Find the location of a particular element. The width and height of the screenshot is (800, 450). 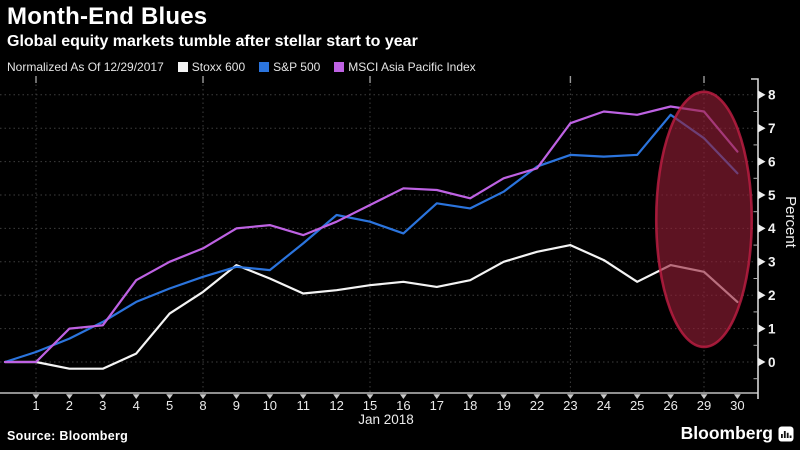

plot-top-ticks is located at coordinates (370, 79).